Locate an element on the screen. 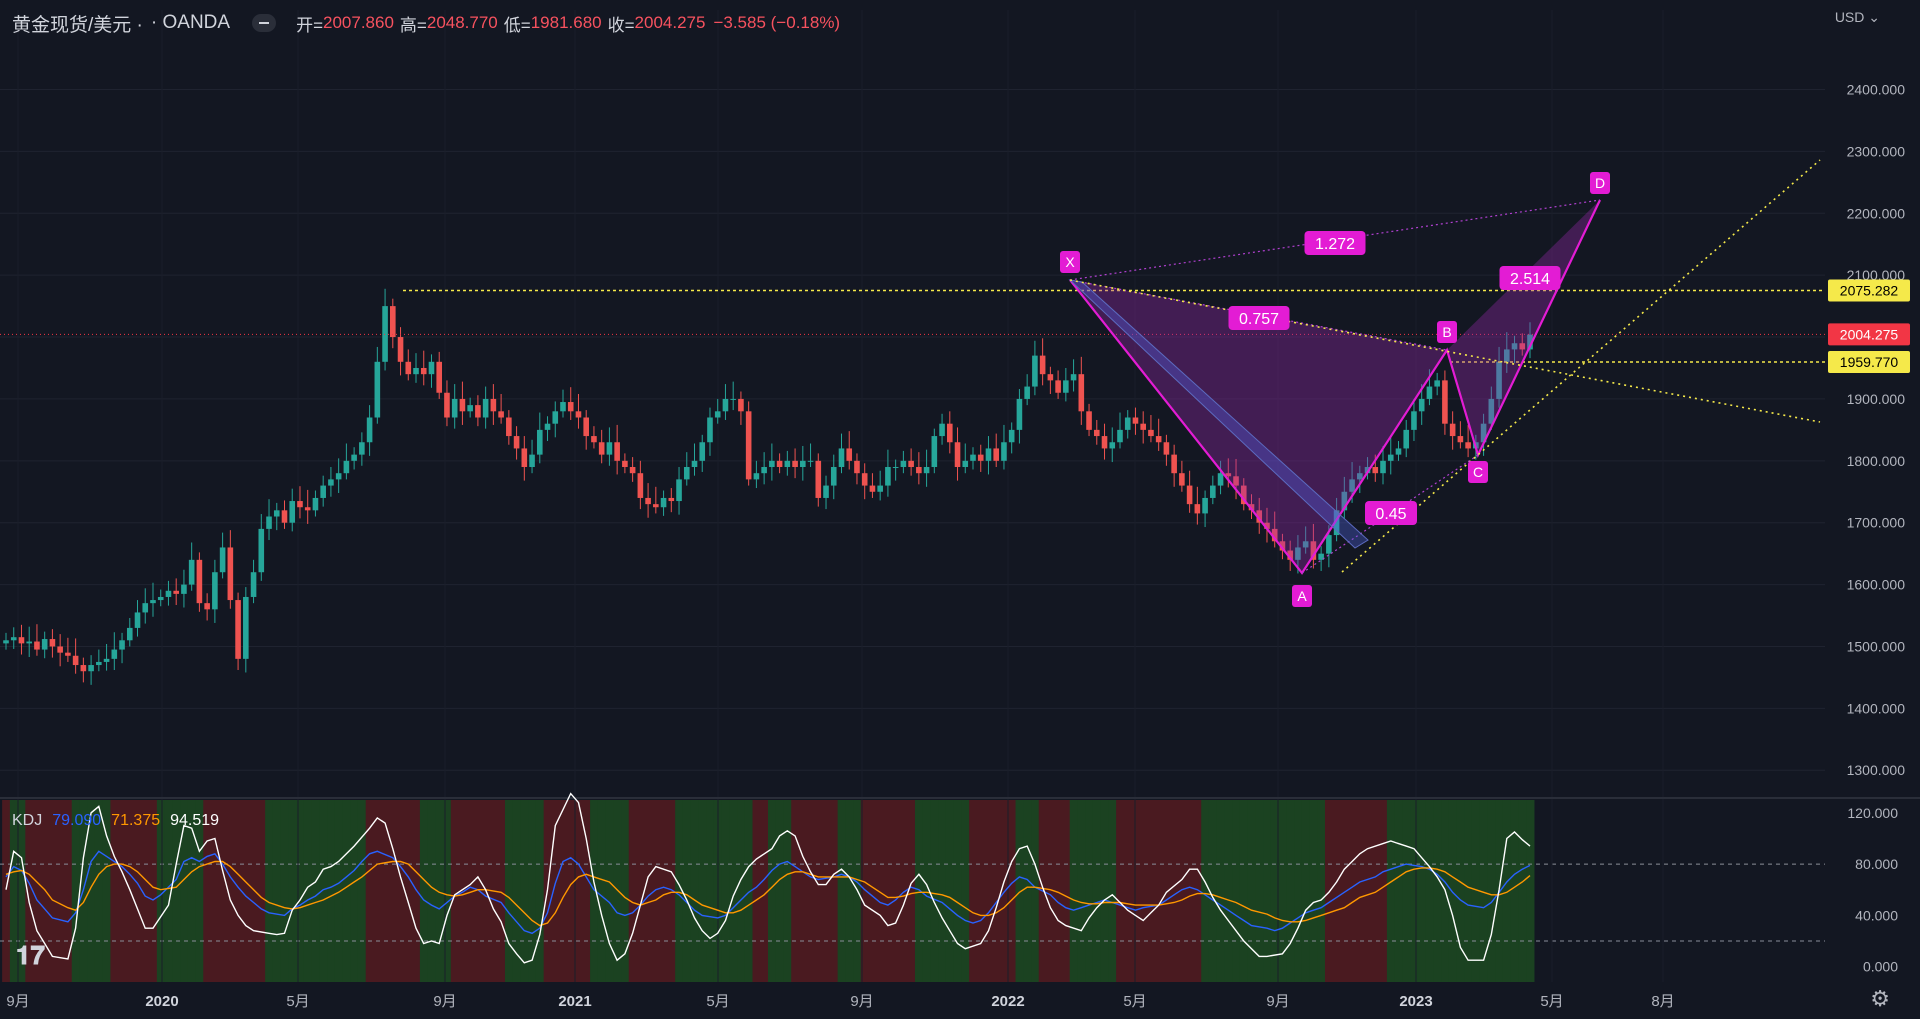  pattern-point-x: X is located at coordinates (1070, 262).